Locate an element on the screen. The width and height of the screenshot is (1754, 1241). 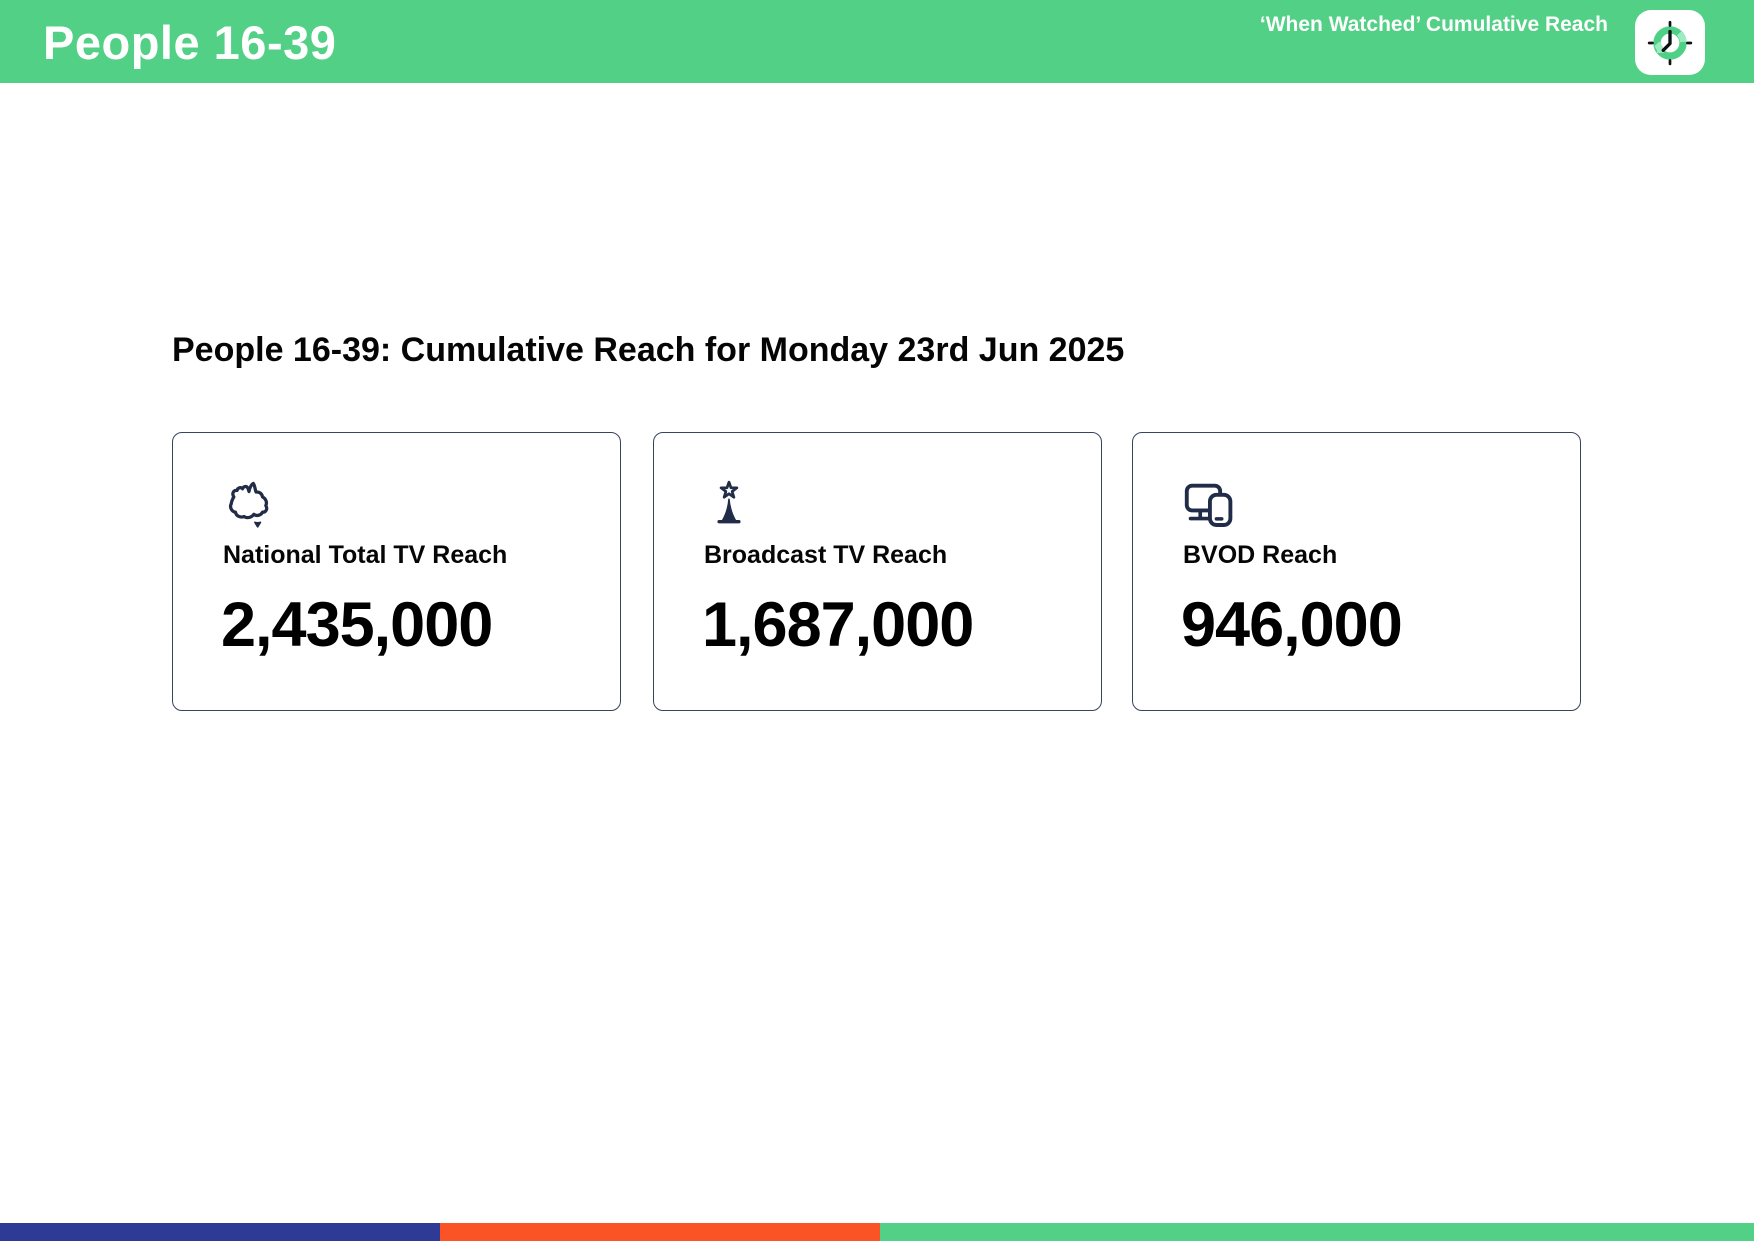
card-label: Broadcast TV Reach is located at coordinates (826, 555).